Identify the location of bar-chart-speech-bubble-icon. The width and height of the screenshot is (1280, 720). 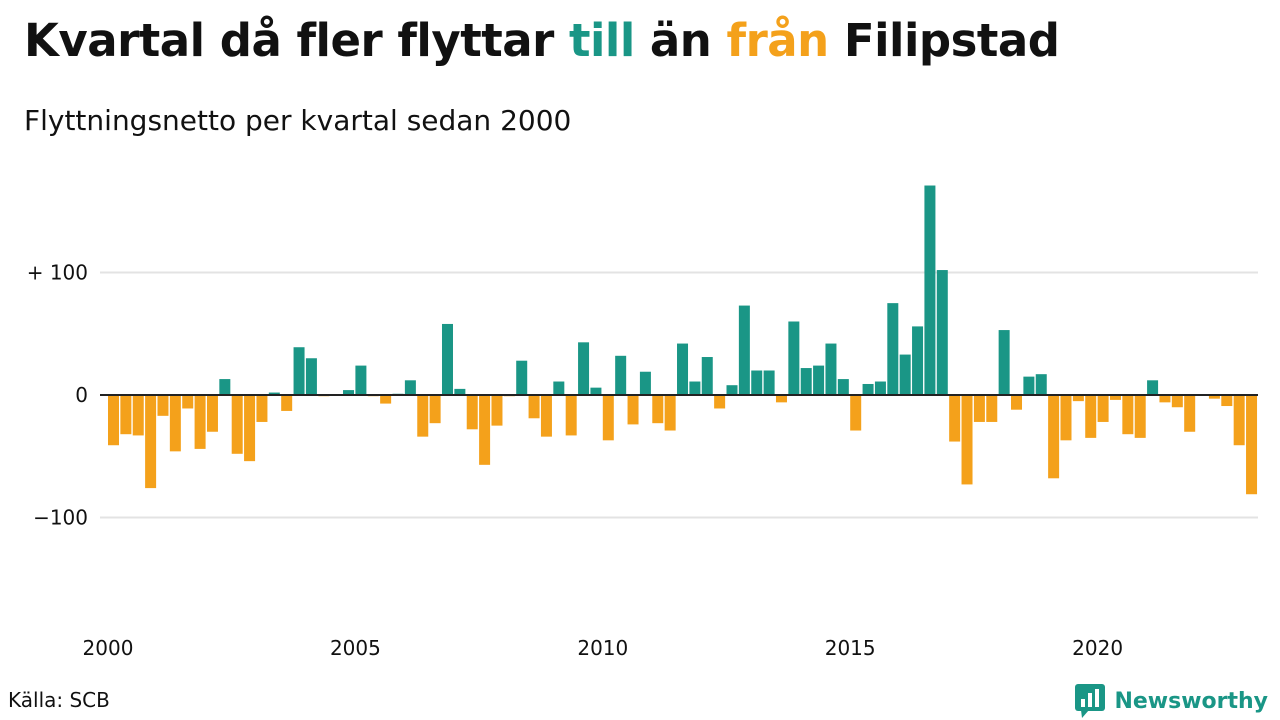
(1090, 701).